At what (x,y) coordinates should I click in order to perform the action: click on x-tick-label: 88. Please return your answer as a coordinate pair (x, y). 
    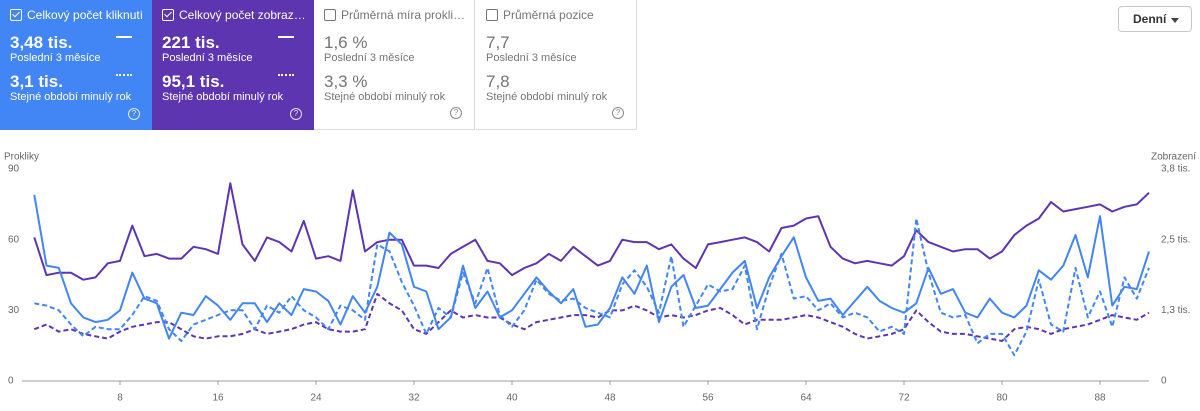
    Looking at the image, I should click on (1100, 398).